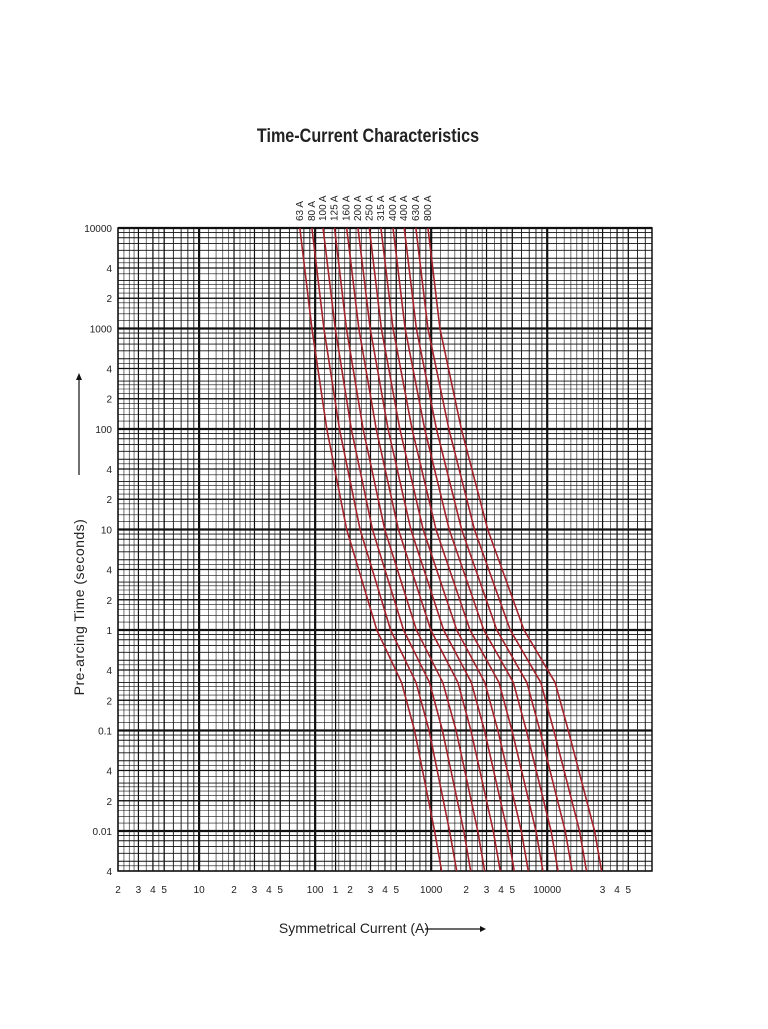 The width and height of the screenshot is (768, 1029). Describe the element at coordinates (369, 208) in the screenshot. I see `series-label: 250 A` at that location.